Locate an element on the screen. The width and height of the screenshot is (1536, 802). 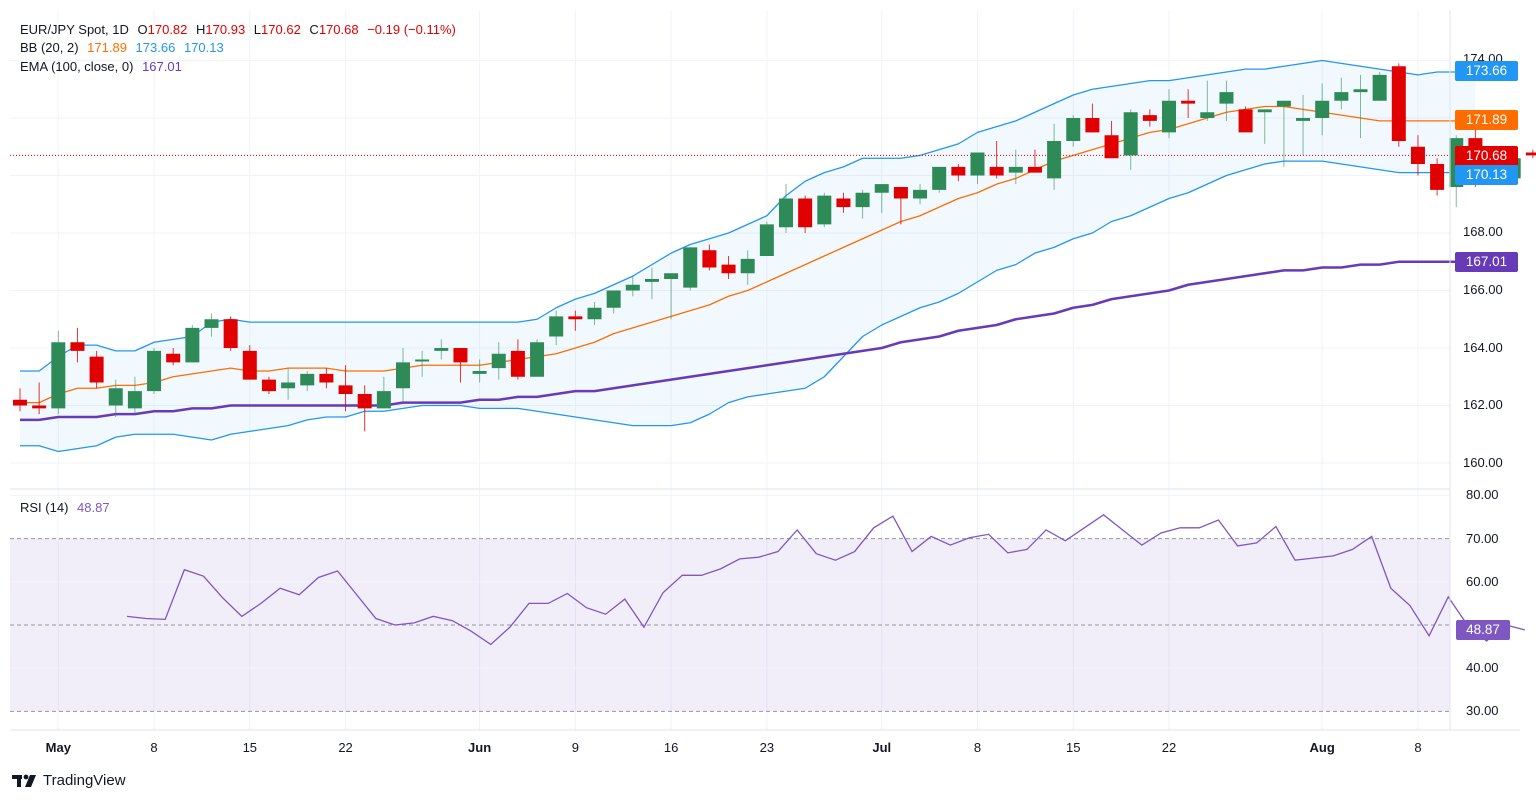
time-tick: 9 is located at coordinates (575, 747).